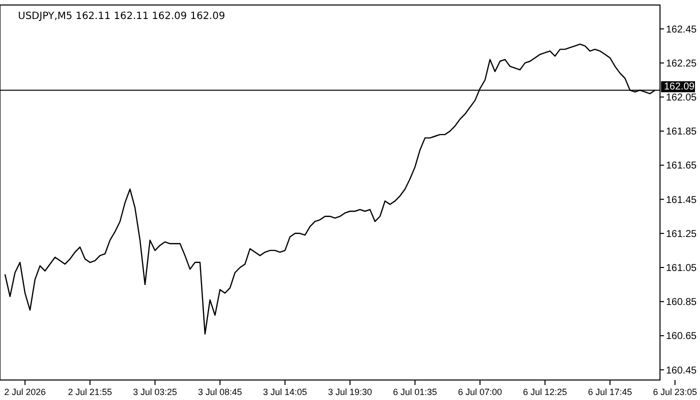 The height and width of the screenshot is (400, 700). Describe the element at coordinates (682, 166) in the screenshot. I see `y-tick-label: 161.65` at that location.